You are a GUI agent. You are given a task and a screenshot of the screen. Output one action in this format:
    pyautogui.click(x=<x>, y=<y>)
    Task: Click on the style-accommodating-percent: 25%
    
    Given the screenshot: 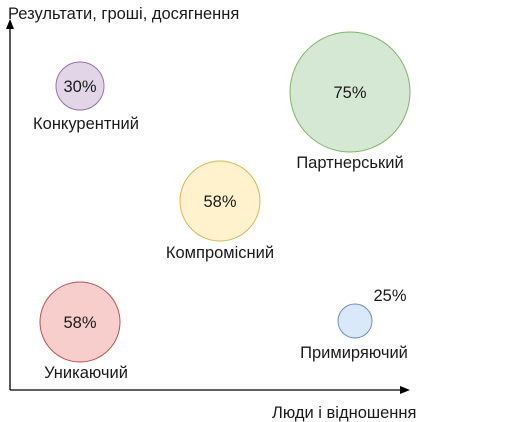 What is the action you would take?
    pyautogui.click(x=389, y=296)
    